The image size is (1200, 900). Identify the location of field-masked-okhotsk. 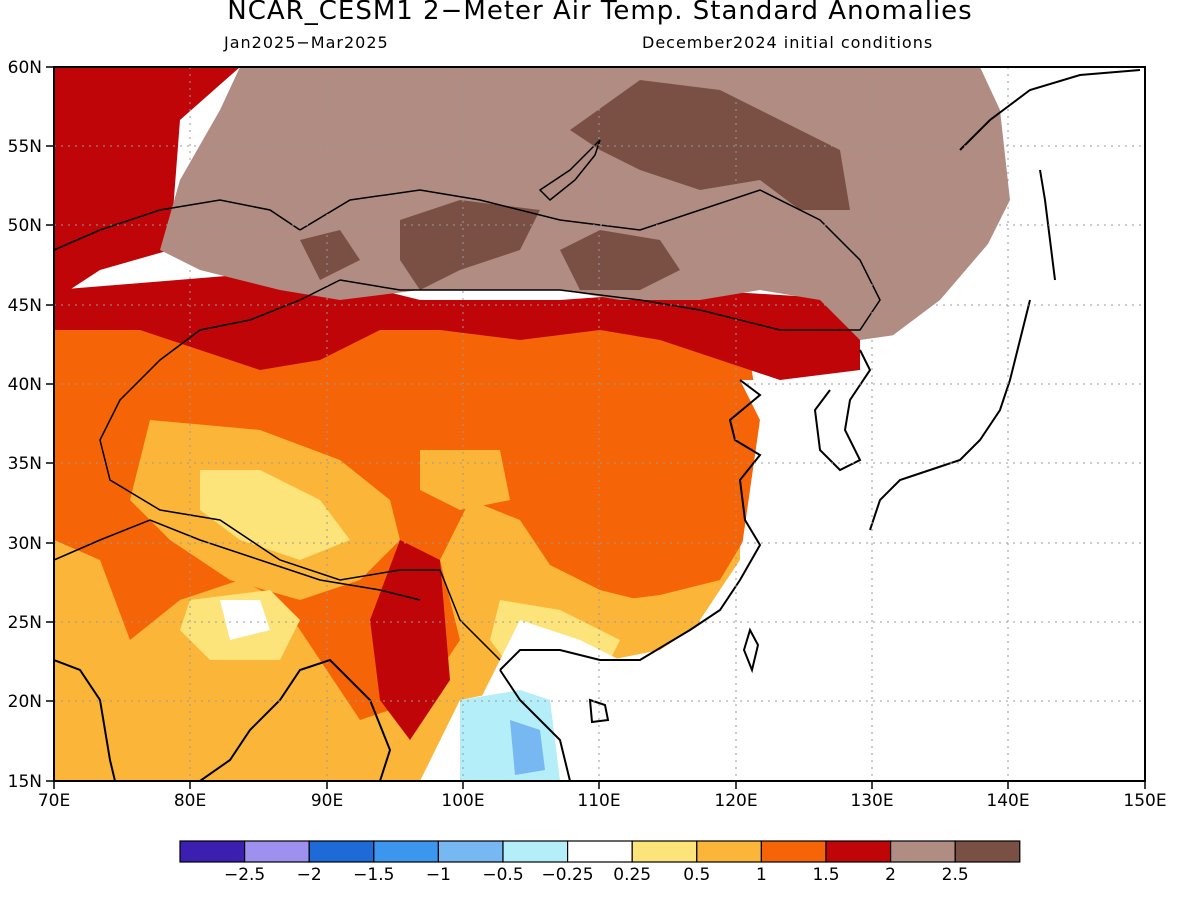
(1072, 148).